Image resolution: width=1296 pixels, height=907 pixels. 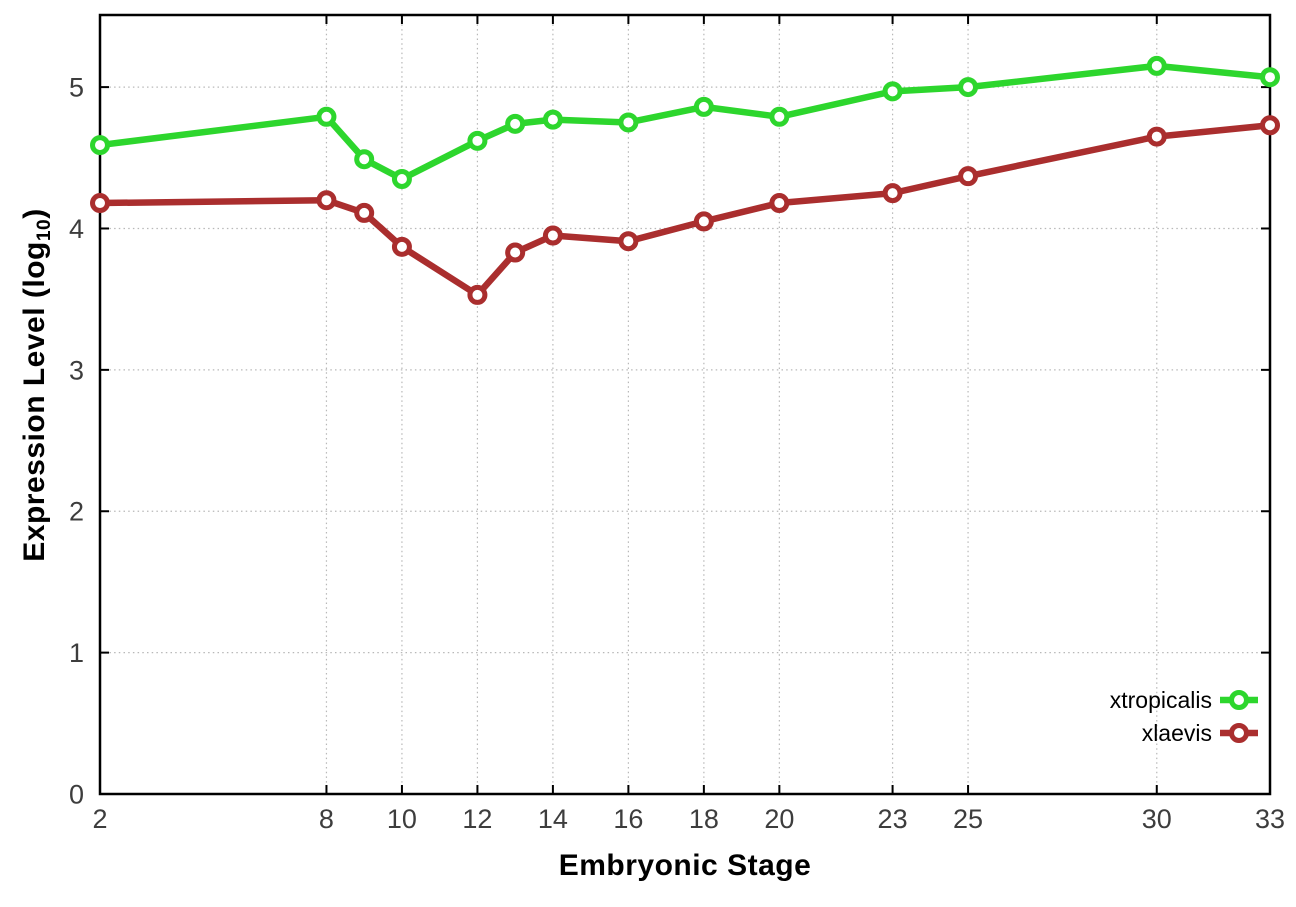 I want to click on y-tick-label: 0, so click(x=76, y=794).